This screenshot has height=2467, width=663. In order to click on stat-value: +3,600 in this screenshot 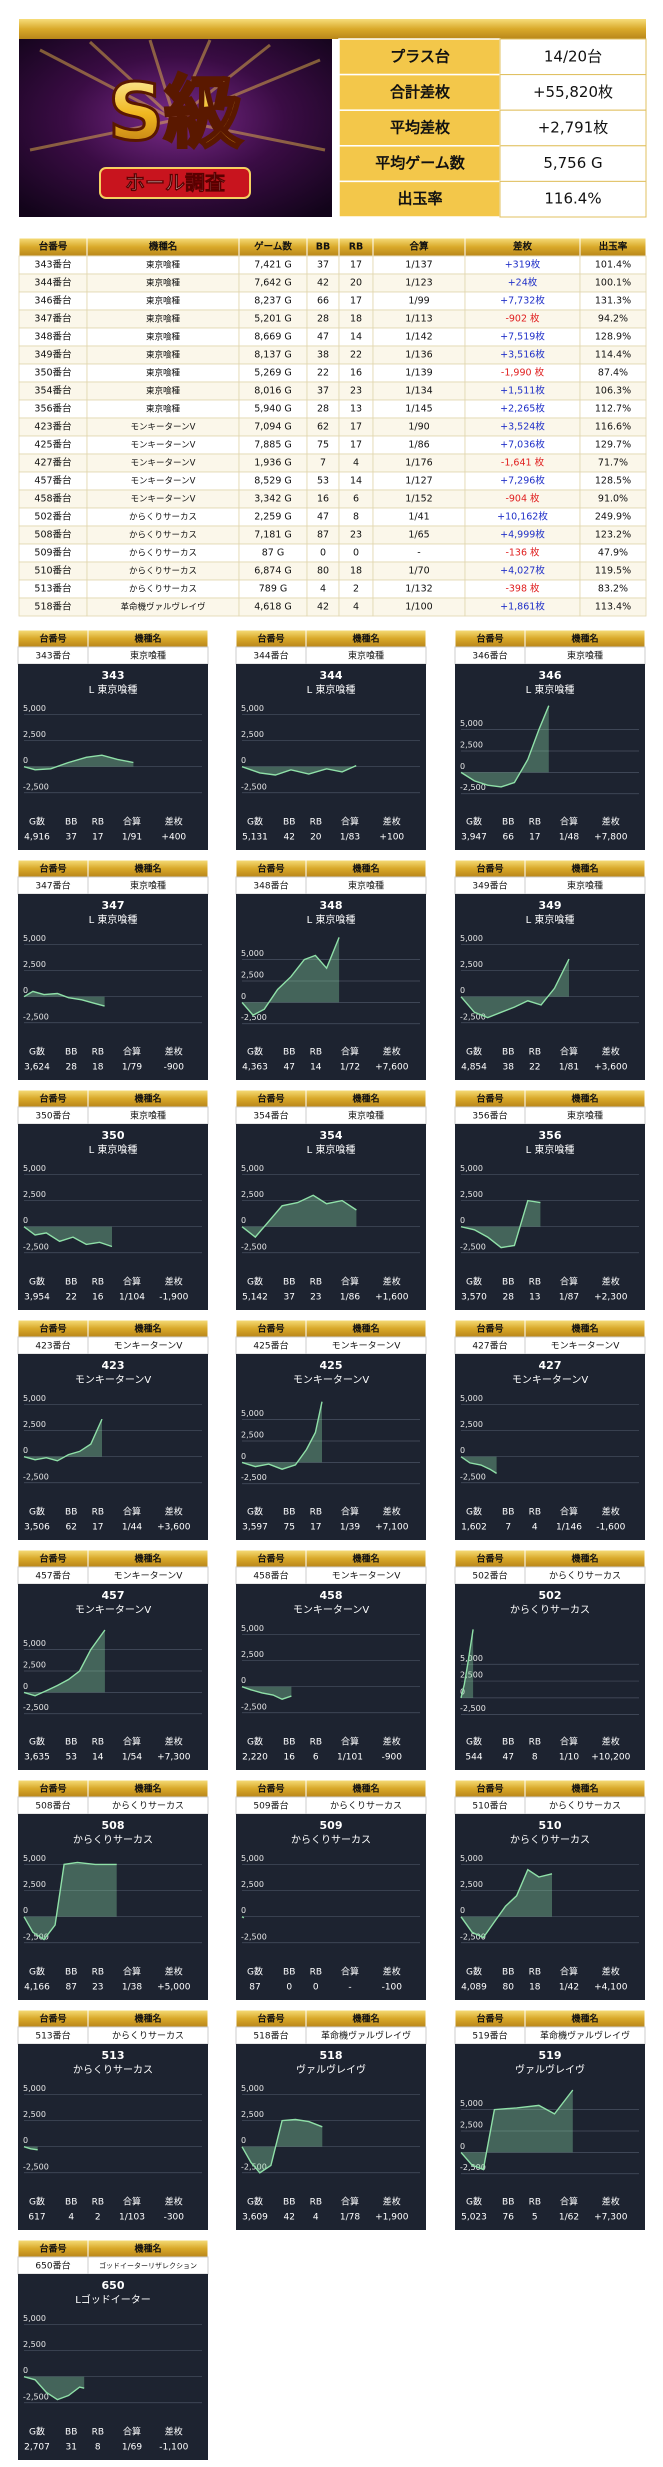, I will do `click(611, 1068)`.